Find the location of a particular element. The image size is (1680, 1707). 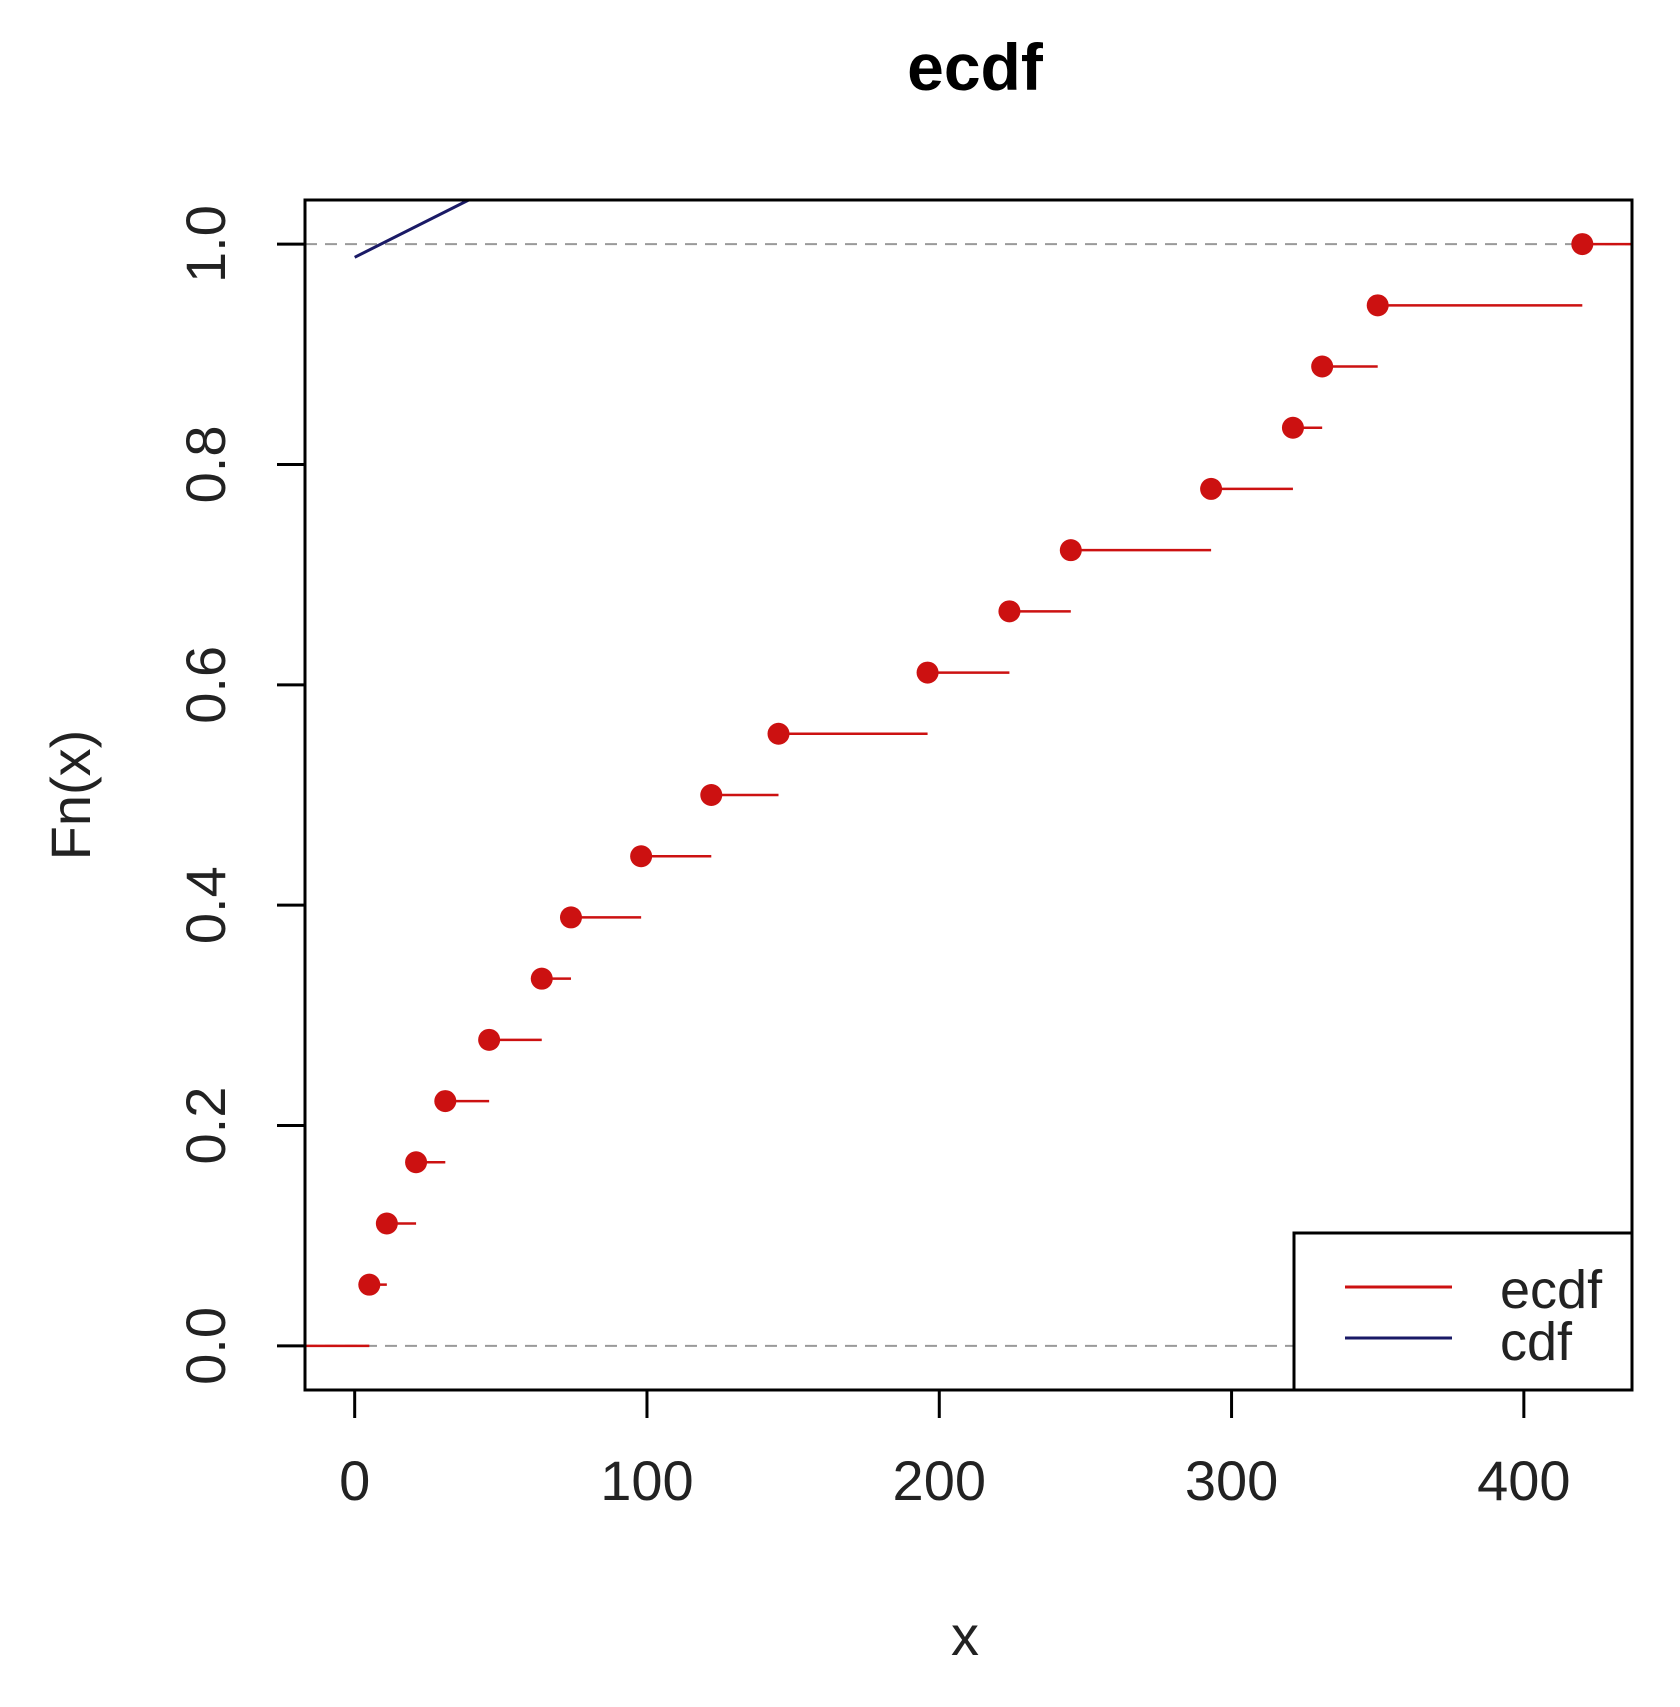

y-tick-label: 0.4 is located at coordinates (205, 905).